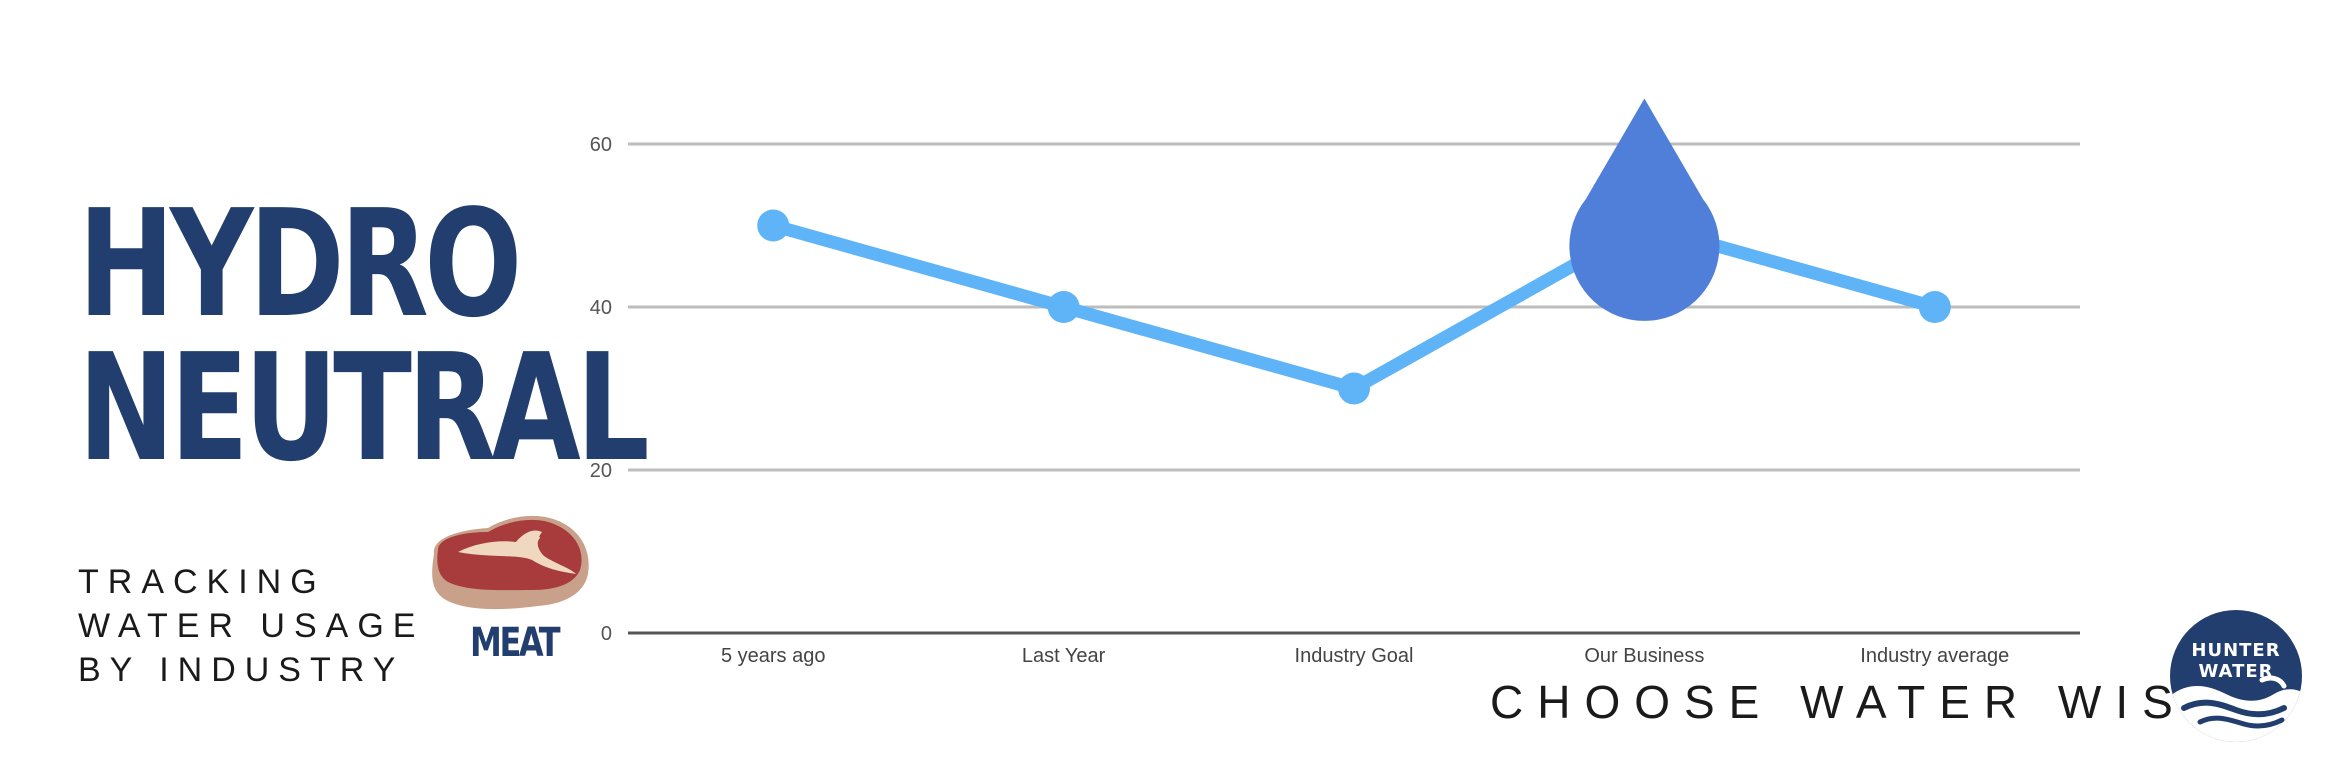 This screenshot has height=778, width=2338. Describe the element at coordinates (2236, 650) in the screenshot. I see `logo-line-1: HUNTER` at that location.